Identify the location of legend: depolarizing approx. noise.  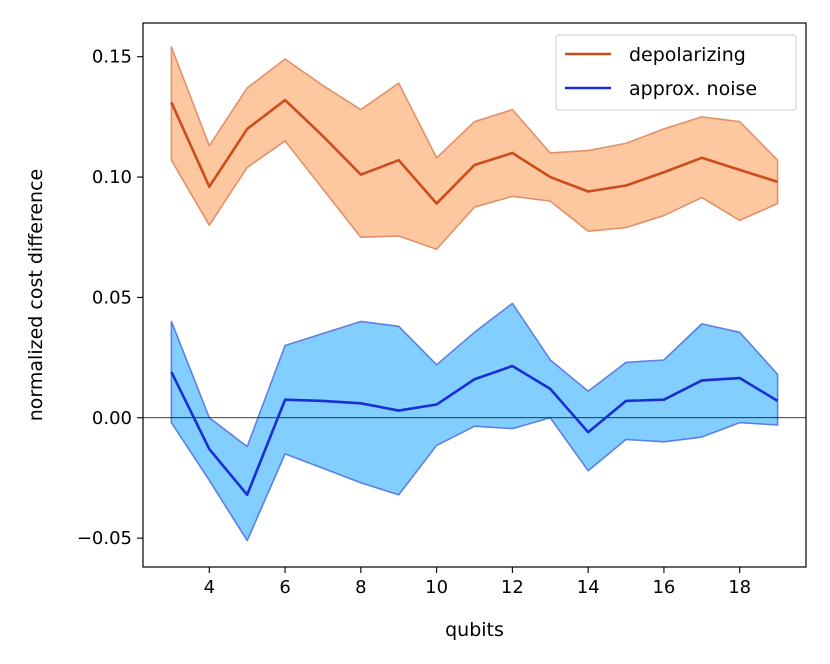
(676, 72).